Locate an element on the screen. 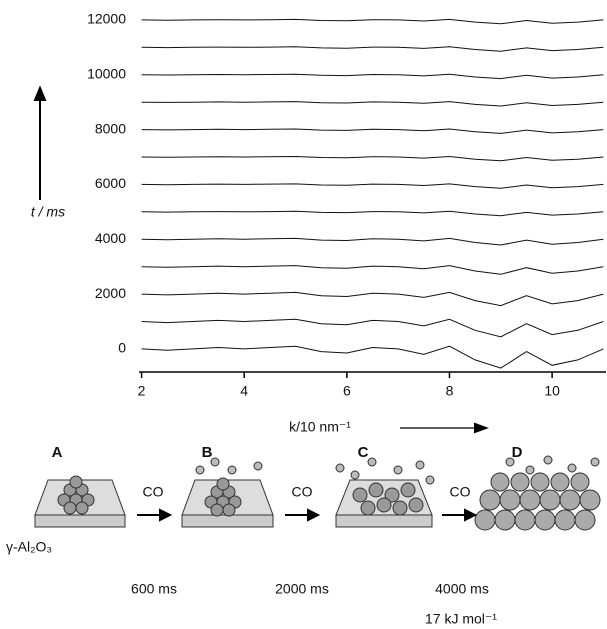  y-tick-label: 0 is located at coordinates (122, 348).